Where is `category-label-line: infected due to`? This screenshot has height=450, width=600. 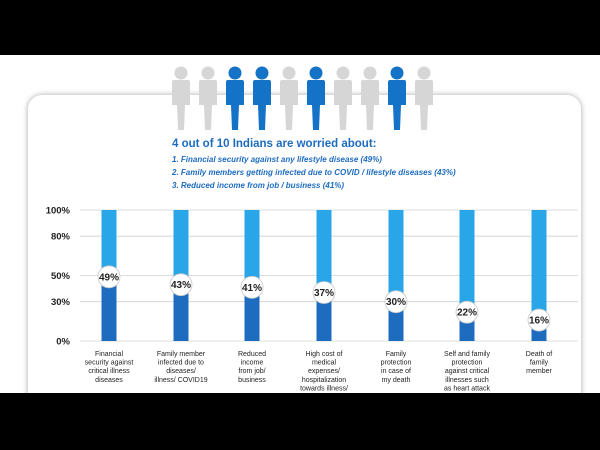
category-label-line: infected due to is located at coordinates (181, 363).